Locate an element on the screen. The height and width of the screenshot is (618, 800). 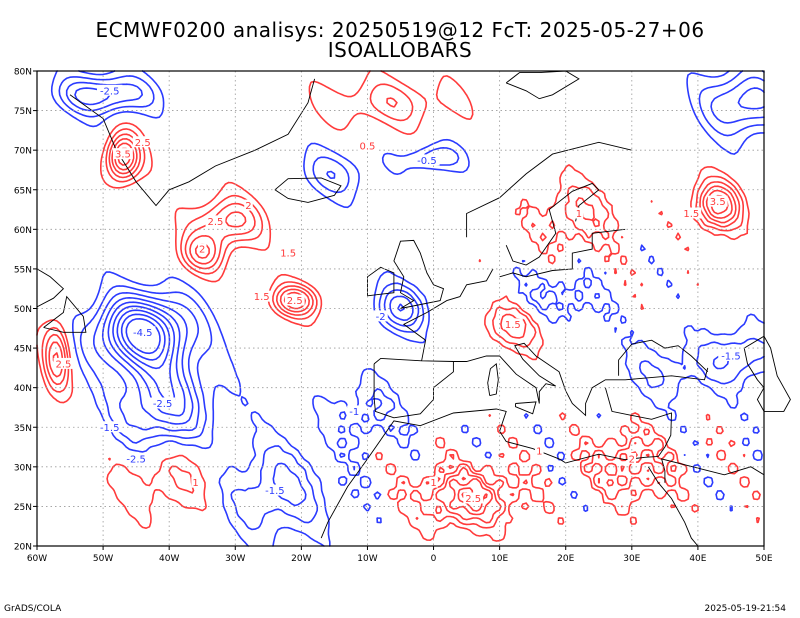
coastline-sicily is located at coordinates (526, 408).